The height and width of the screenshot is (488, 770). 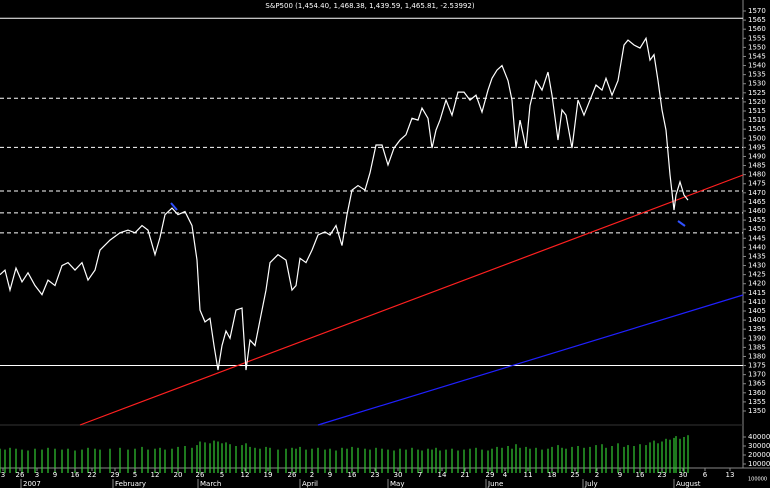 I want to click on y-tick-label: 1525, so click(x=757, y=93).